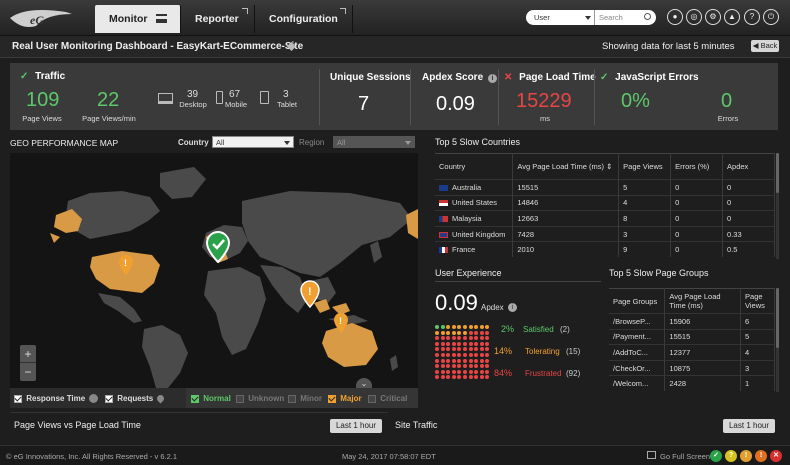  I want to click on avg-load-time: 7428, so click(566, 233).